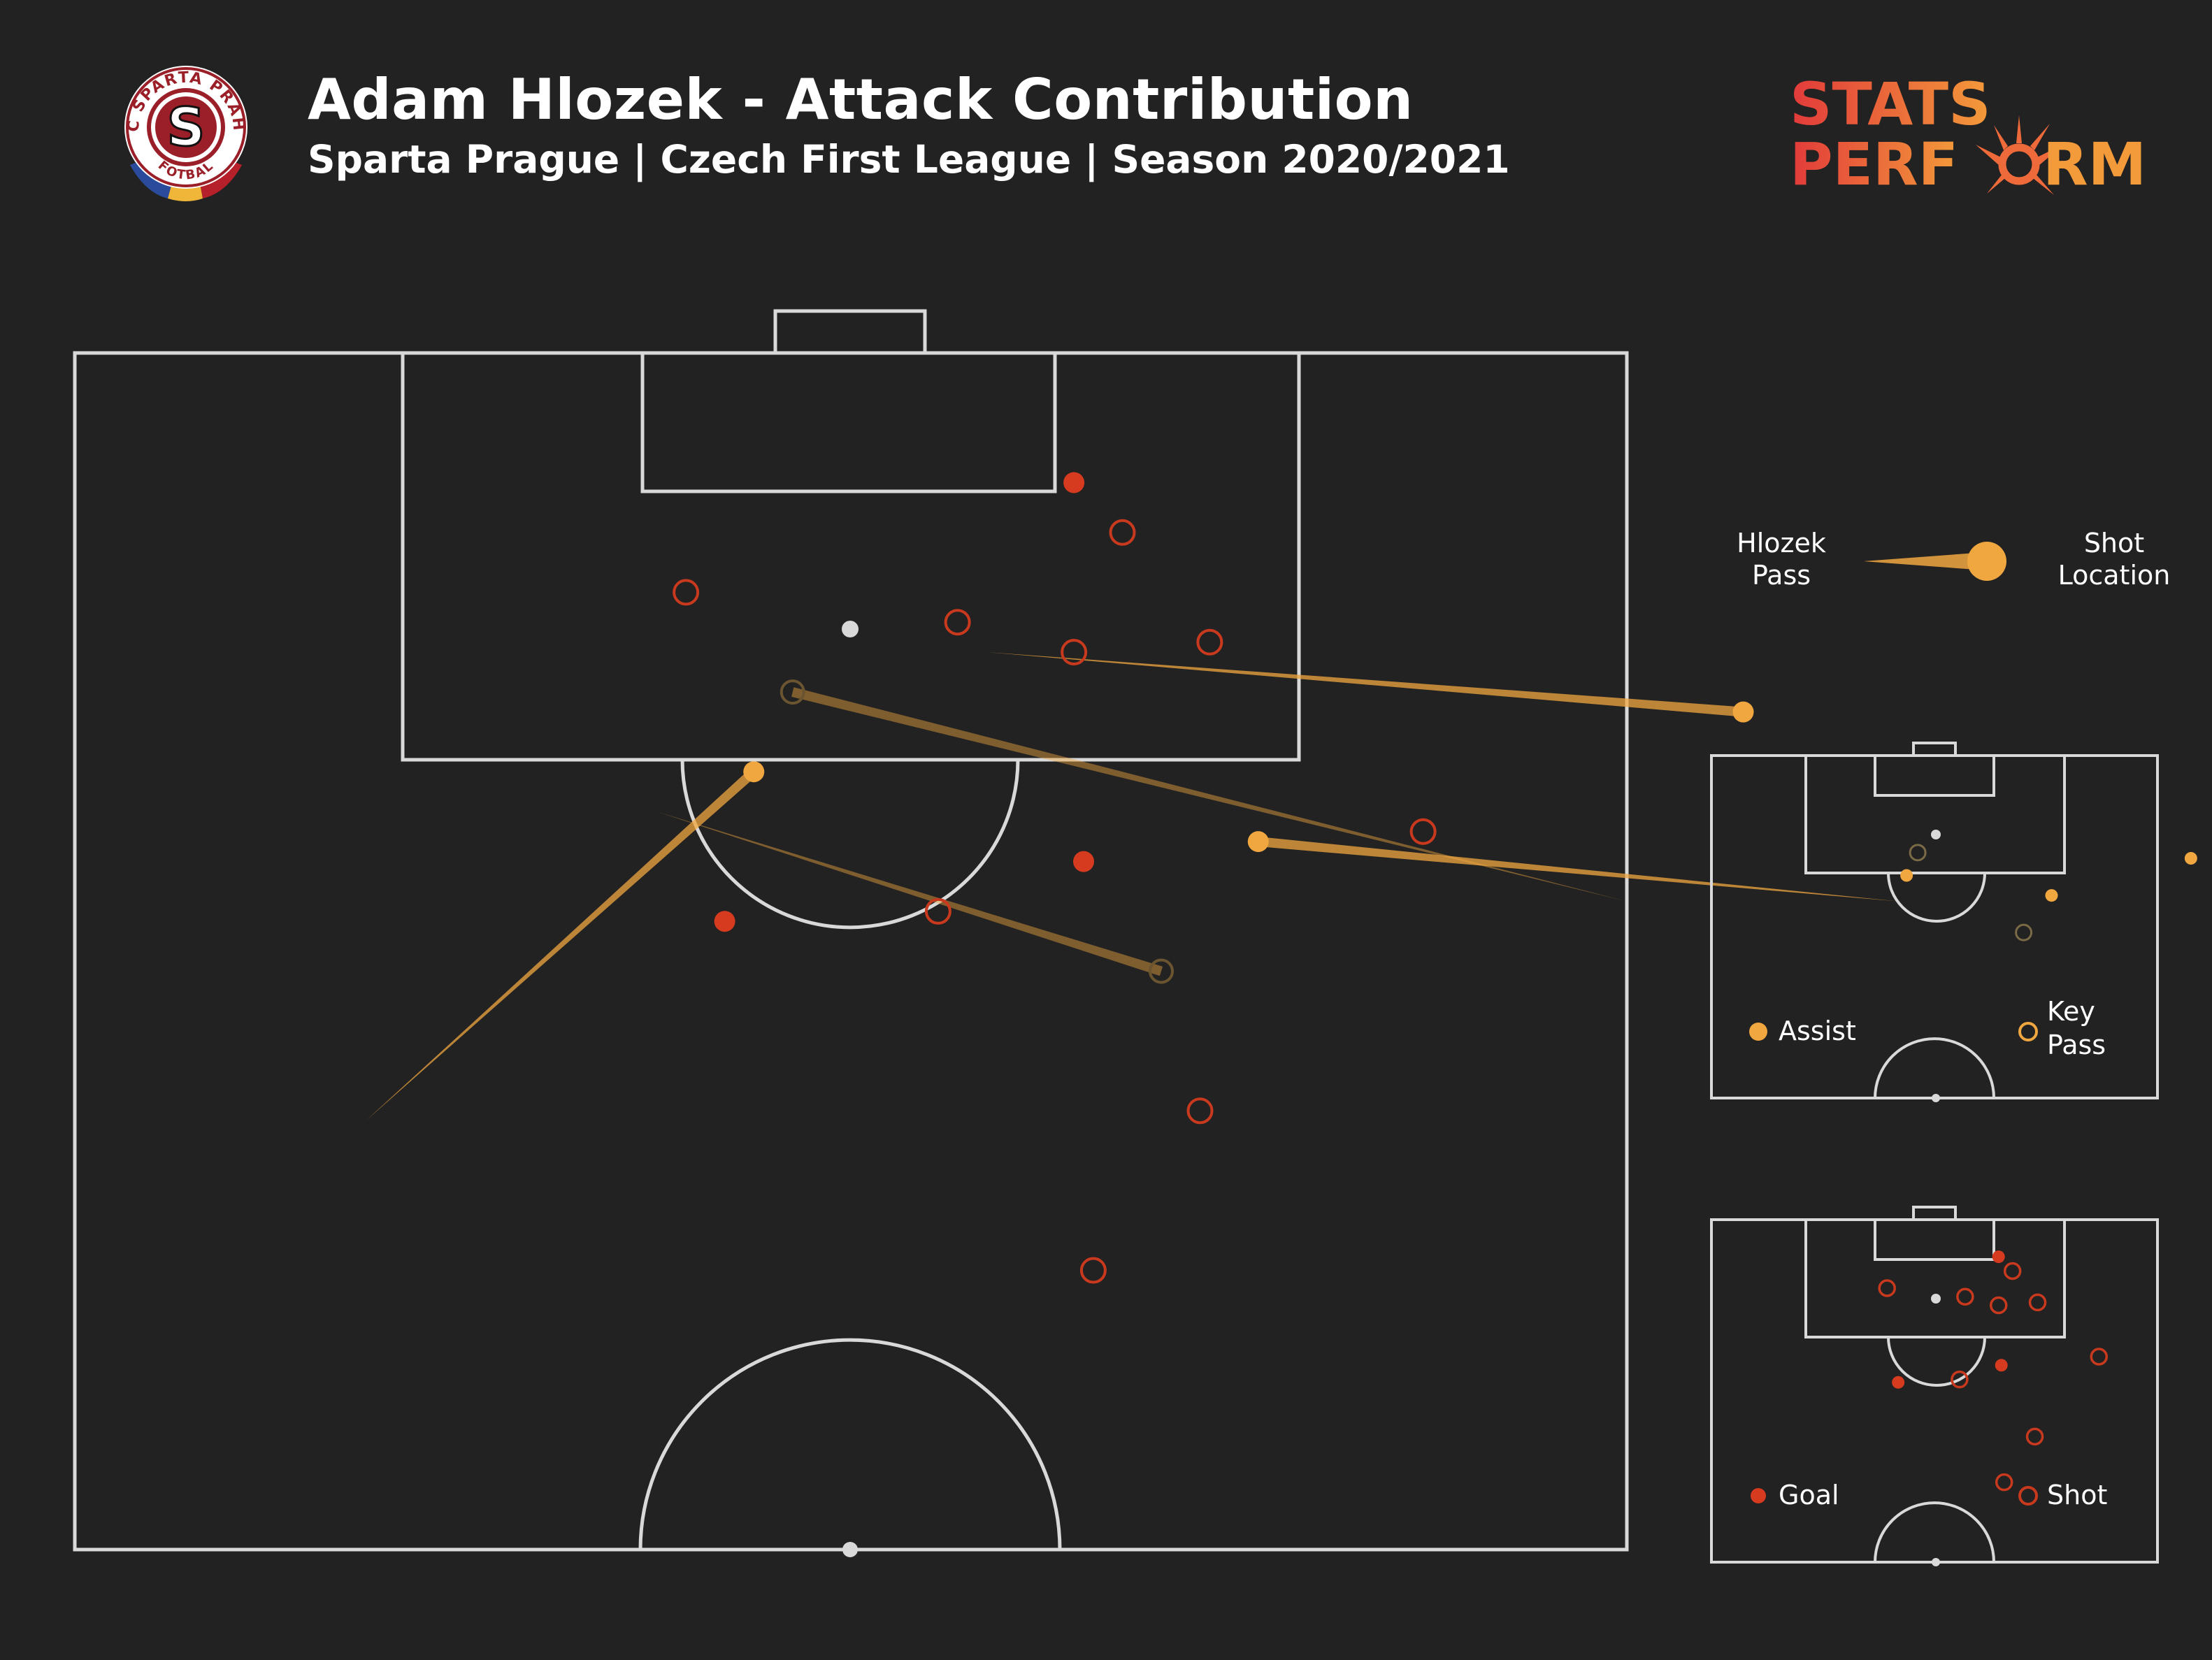 Image resolution: width=2212 pixels, height=1660 pixels. What do you see at coordinates (221, 179) in the screenshot?
I see `crest-ribbon-red` at bounding box center [221, 179].